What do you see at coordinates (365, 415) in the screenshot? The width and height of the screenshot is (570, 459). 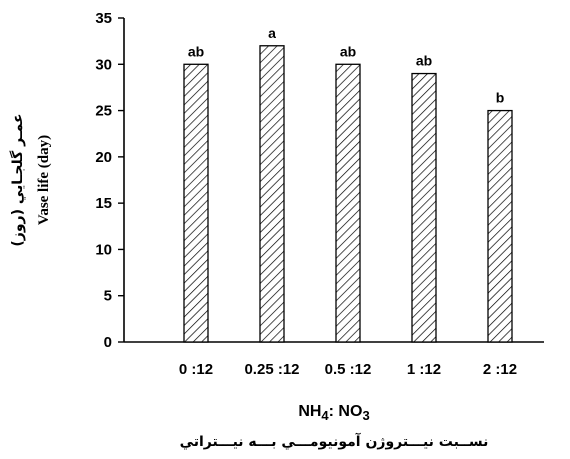 I see `x-axis-label-sub-3: 3` at bounding box center [365, 415].